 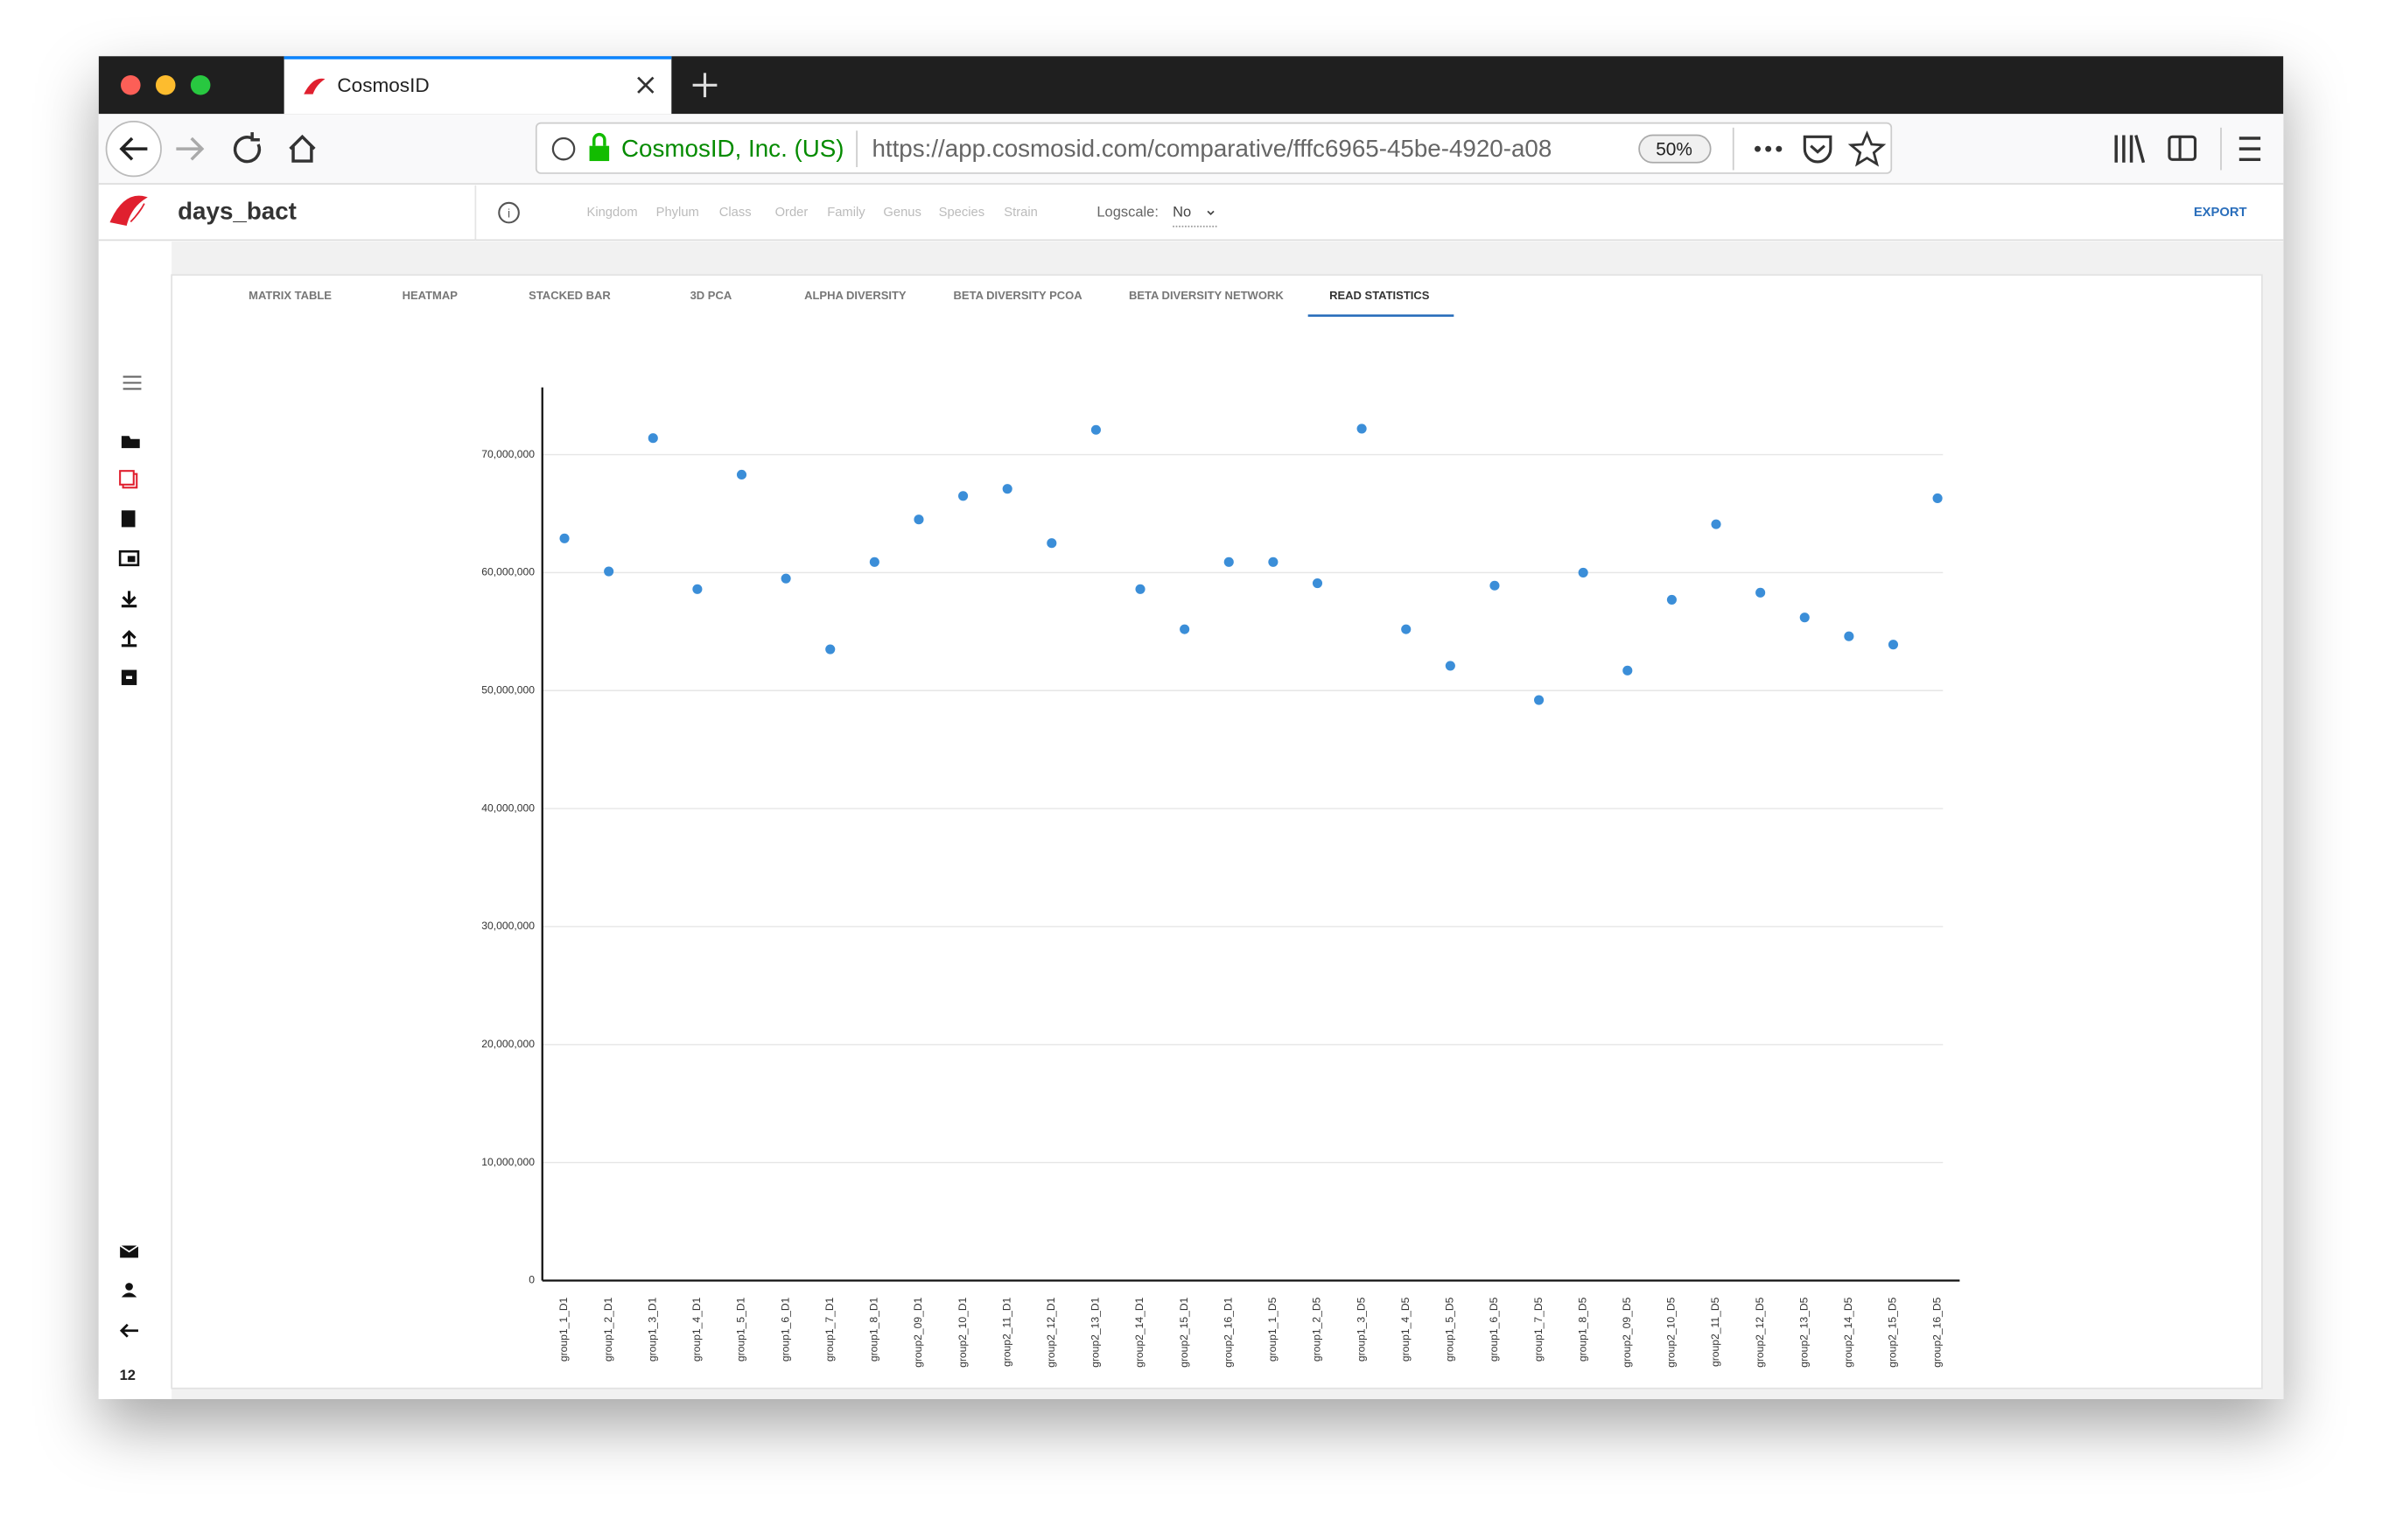 What do you see at coordinates (792, 213) in the screenshot?
I see `level-option: Order` at bounding box center [792, 213].